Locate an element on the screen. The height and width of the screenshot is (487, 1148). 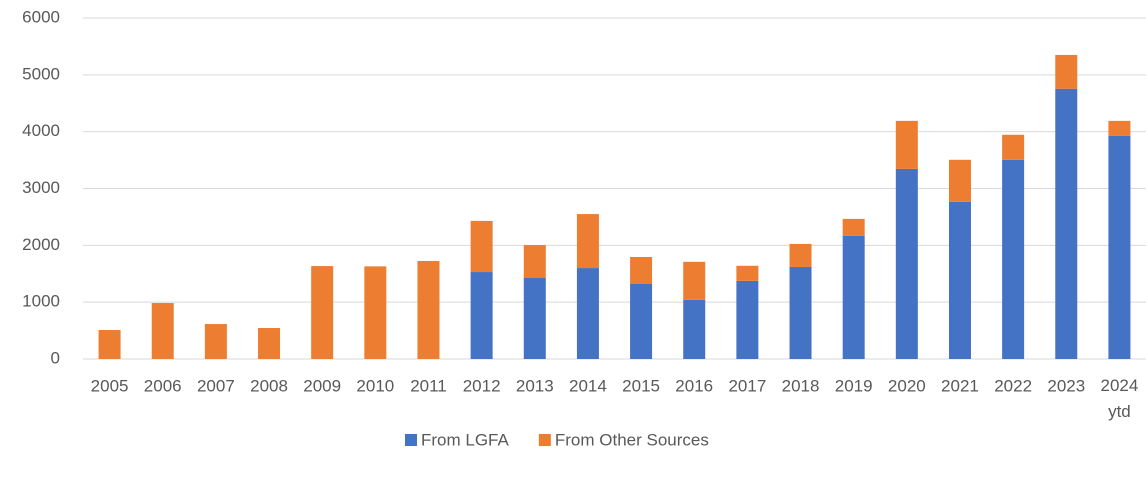
legend-label: From Other Sources is located at coordinates (632, 439).